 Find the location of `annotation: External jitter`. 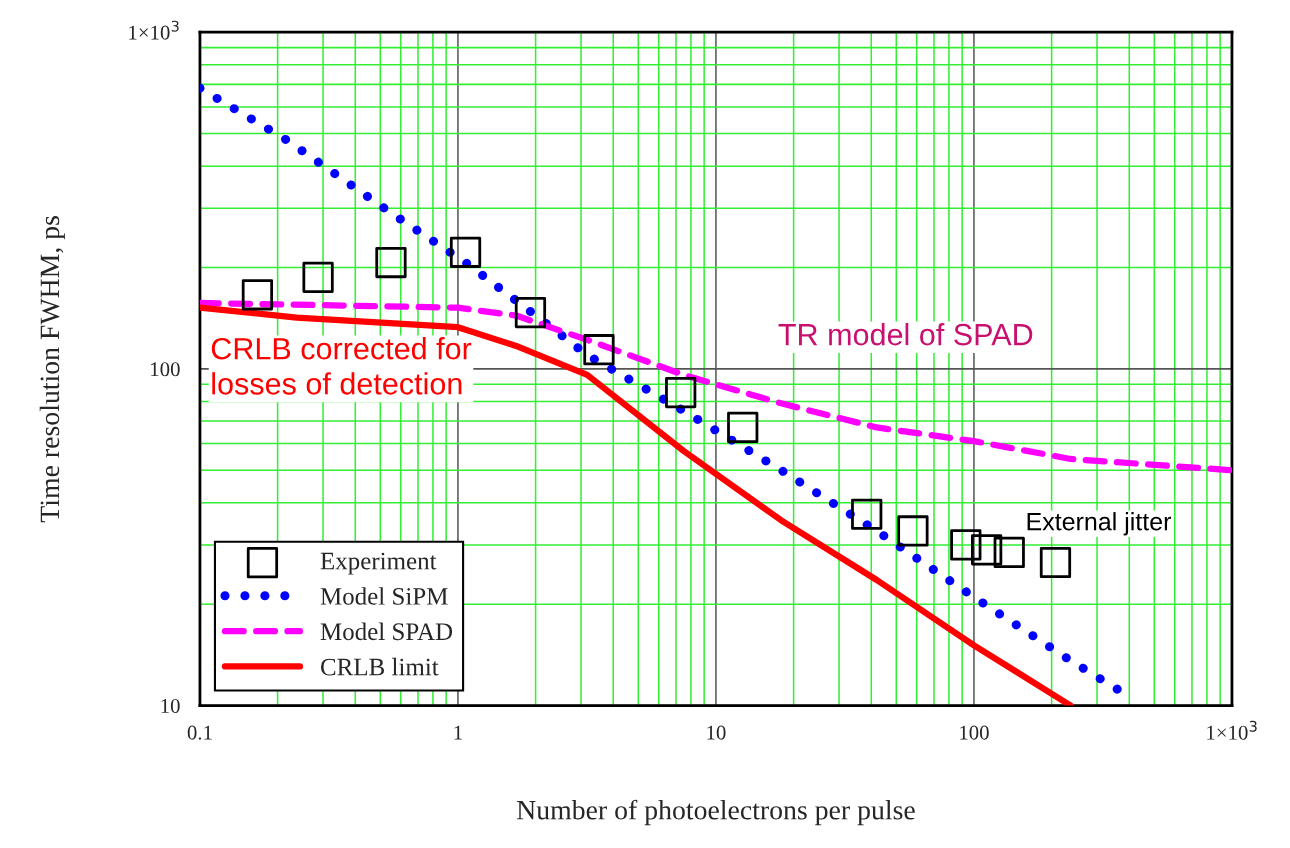

annotation: External jitter is located at coordinates (1099, 524).